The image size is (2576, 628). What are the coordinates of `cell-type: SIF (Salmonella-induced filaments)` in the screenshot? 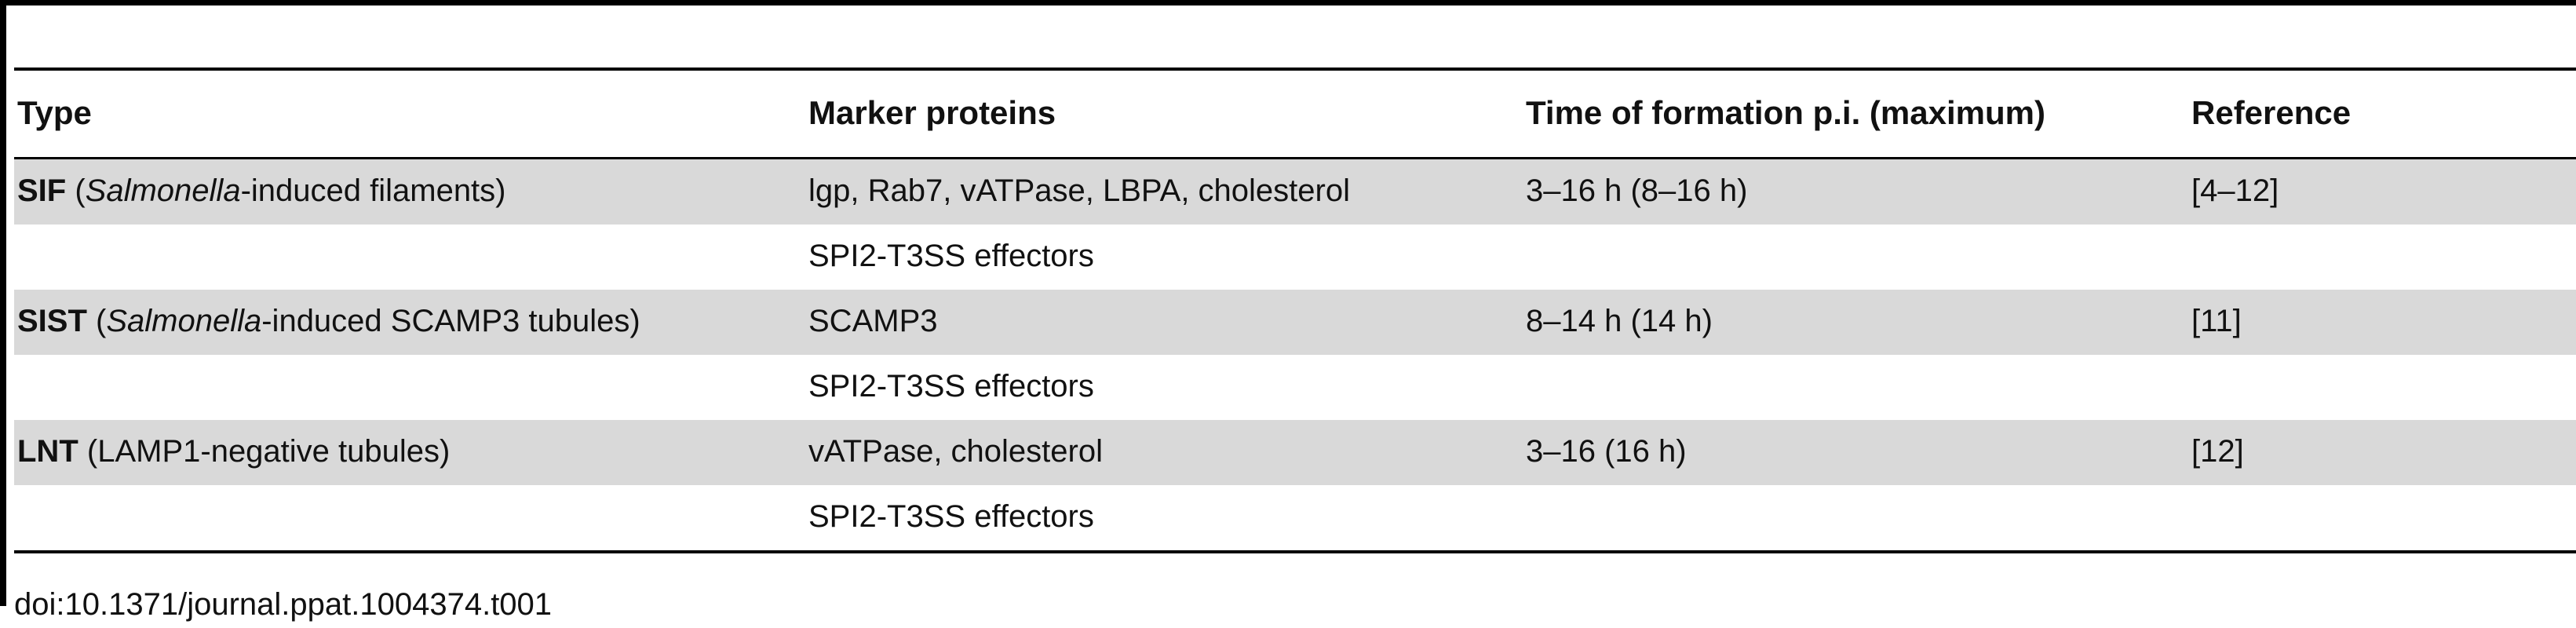 It's located at (261, 191).